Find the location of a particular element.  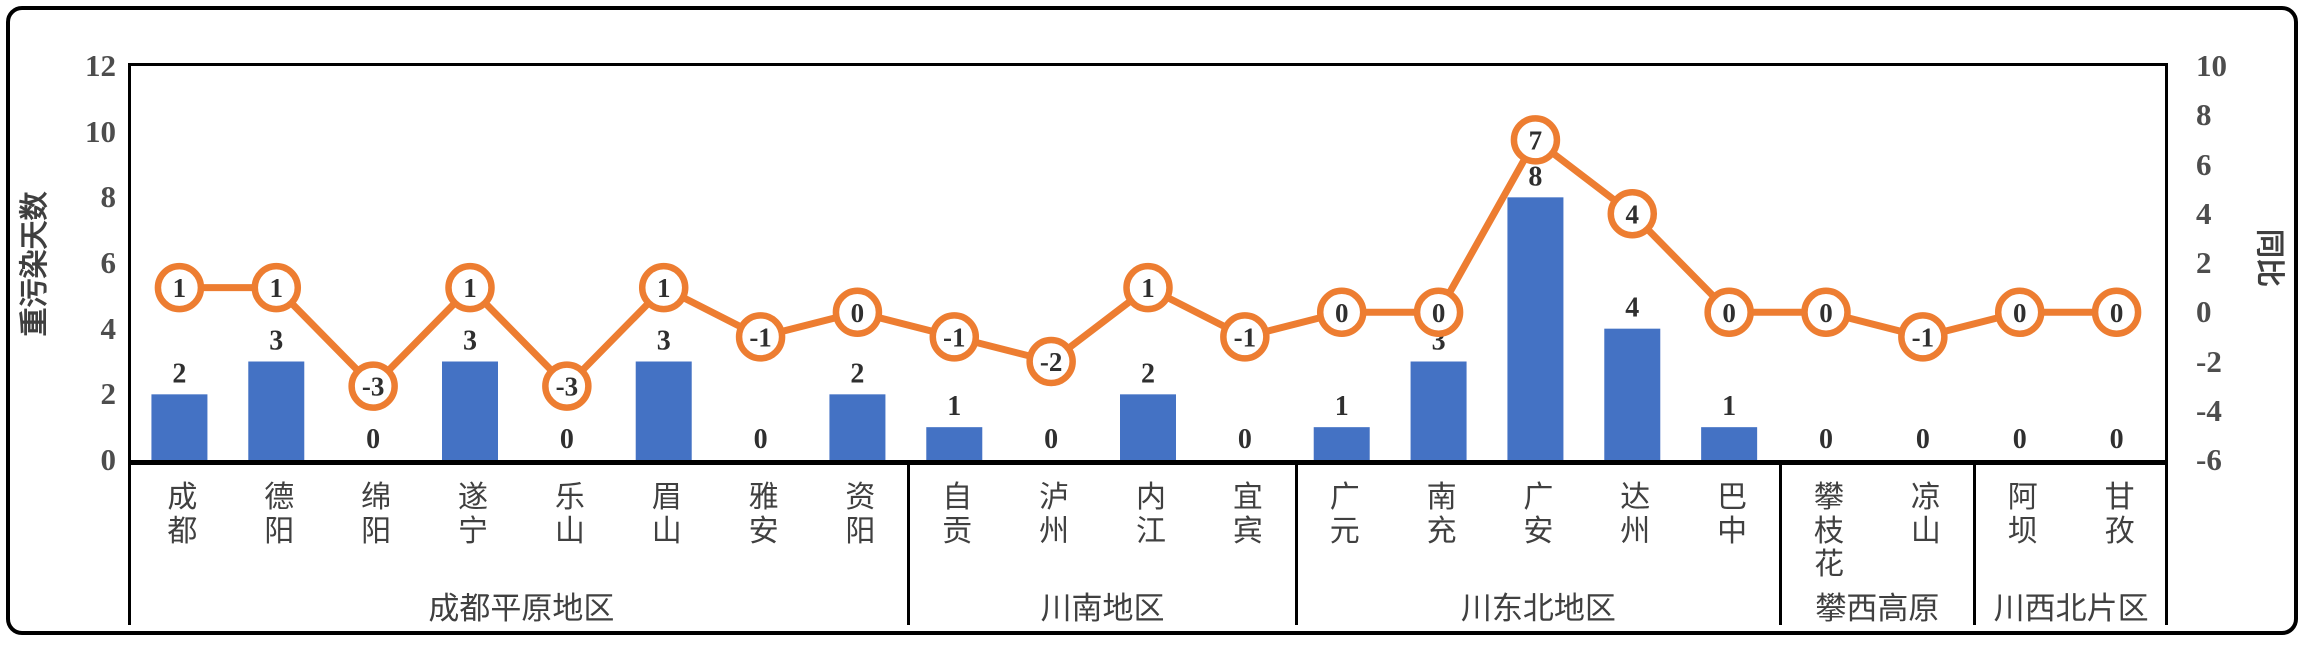

region-group-label: 川南地区 is located at coordinates (1102, 608).